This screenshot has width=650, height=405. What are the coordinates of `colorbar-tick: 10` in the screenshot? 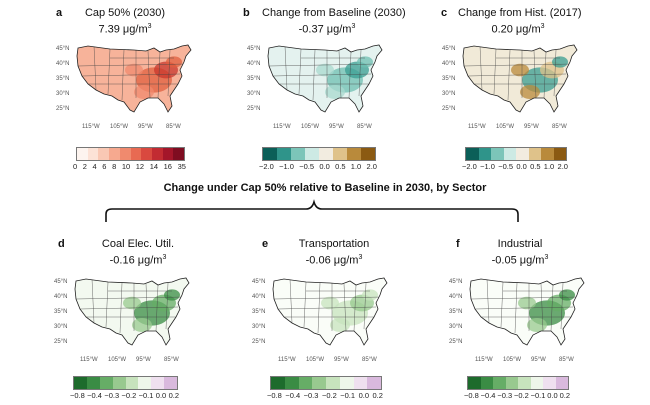 It's located at (126, 166).